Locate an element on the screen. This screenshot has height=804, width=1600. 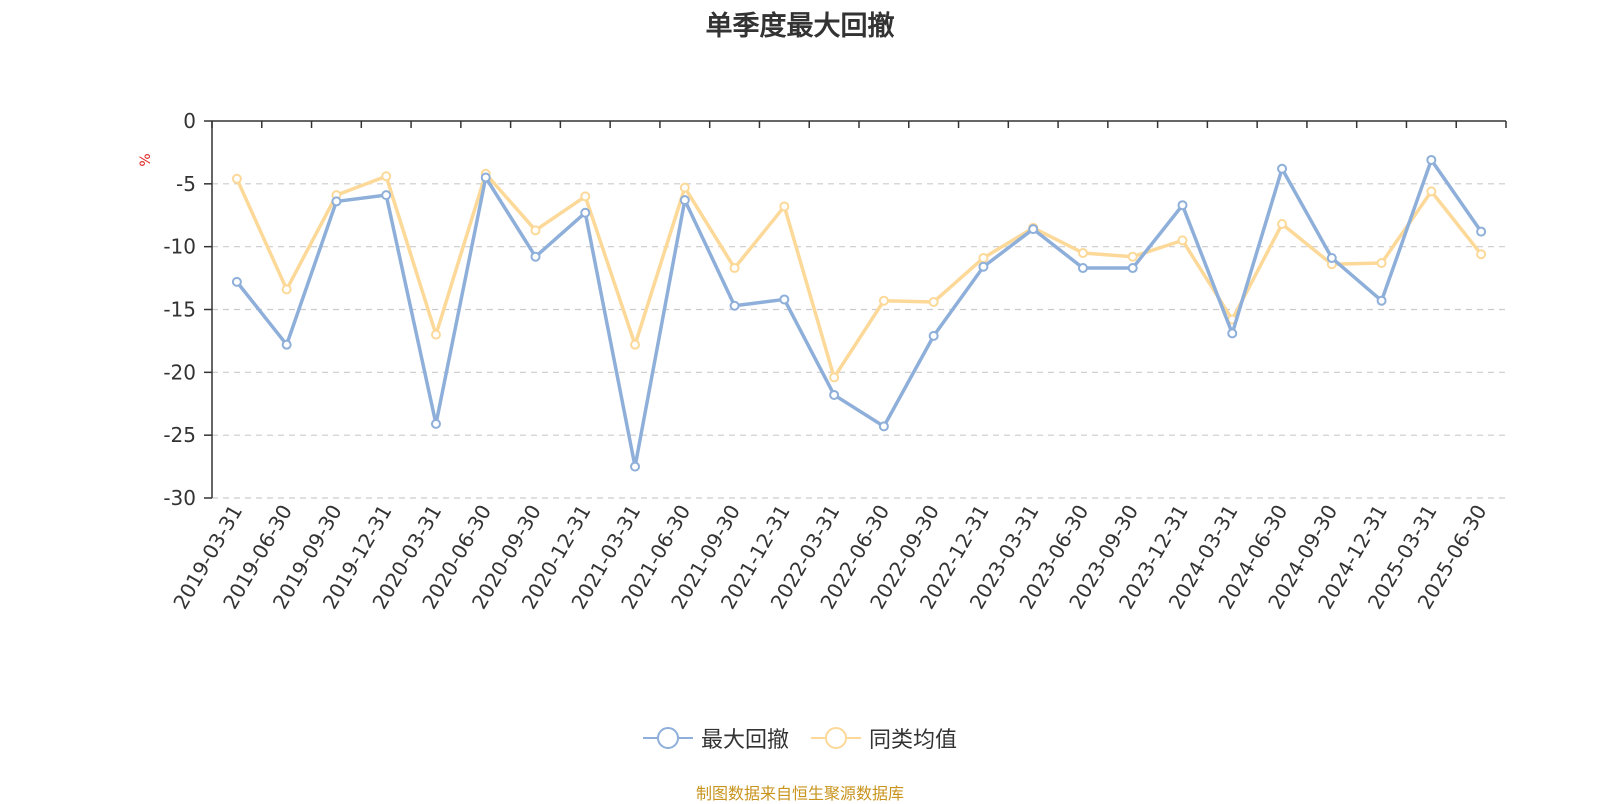
source-note: 制图数据来自恒生聚源数据库 is located at coordinates (799, 793).